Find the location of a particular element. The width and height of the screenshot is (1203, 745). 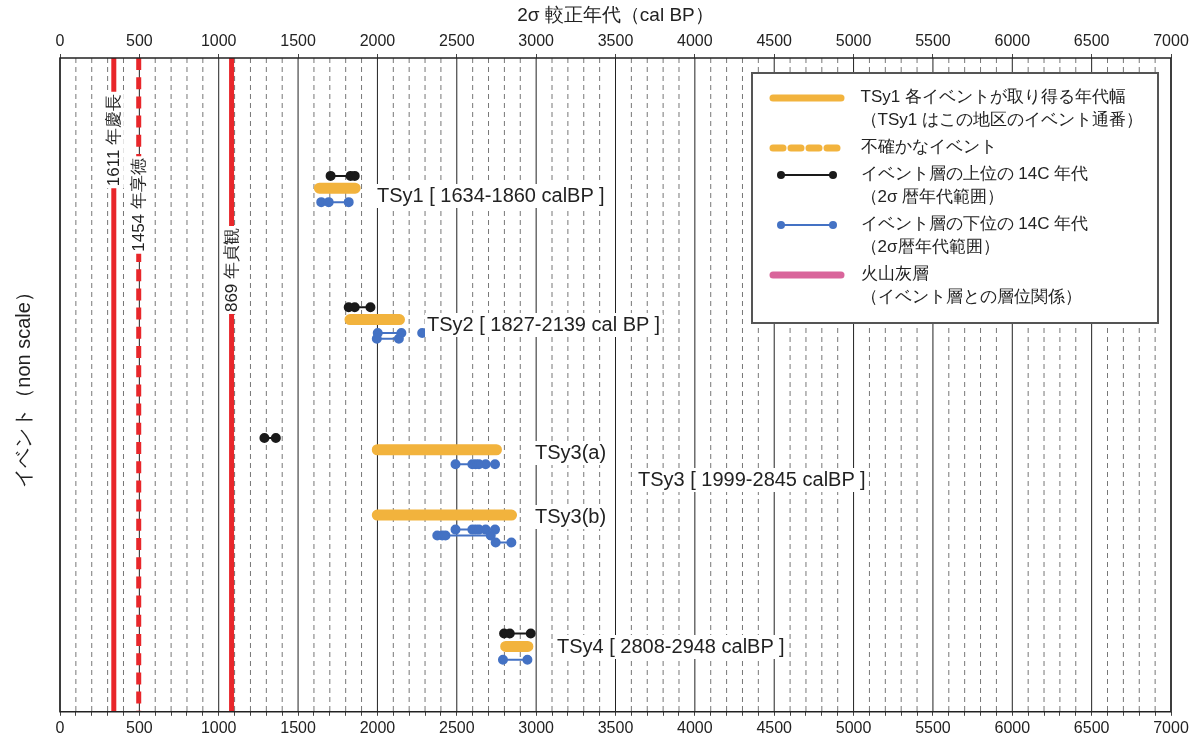

x2-tick-label: 5500 is located at coordinates (933, 40).